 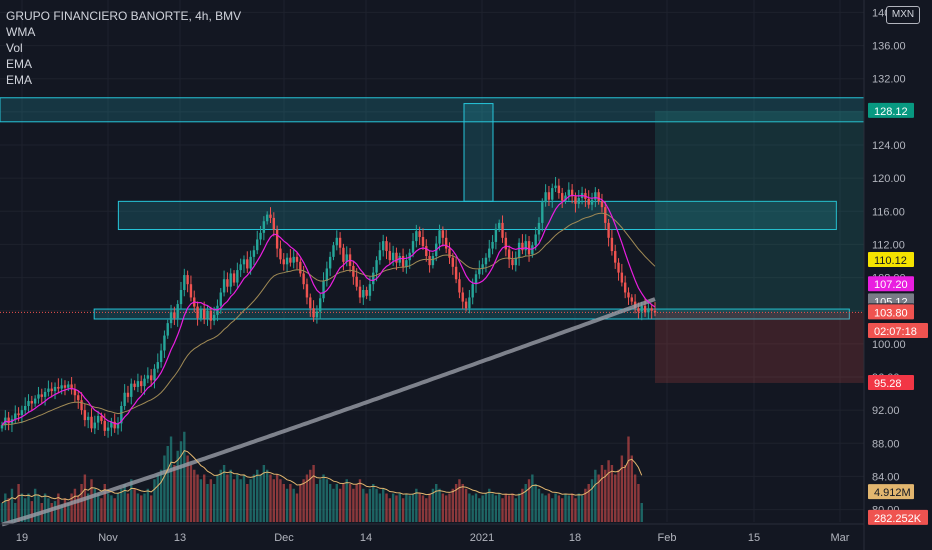 I want to click on currency-label: MXN, so click(x=903, y=15).